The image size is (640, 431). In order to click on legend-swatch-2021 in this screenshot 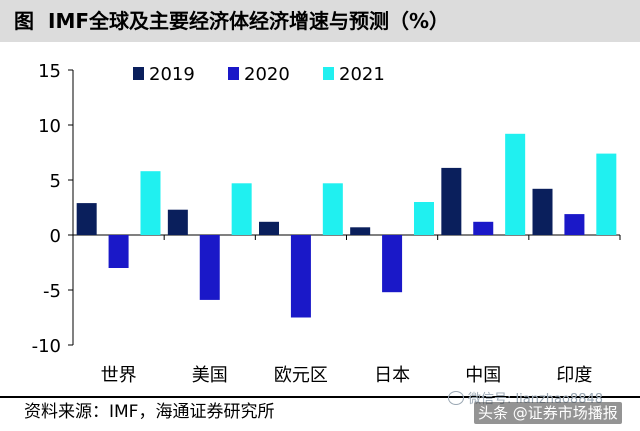, I will do `click(328, 73)`.